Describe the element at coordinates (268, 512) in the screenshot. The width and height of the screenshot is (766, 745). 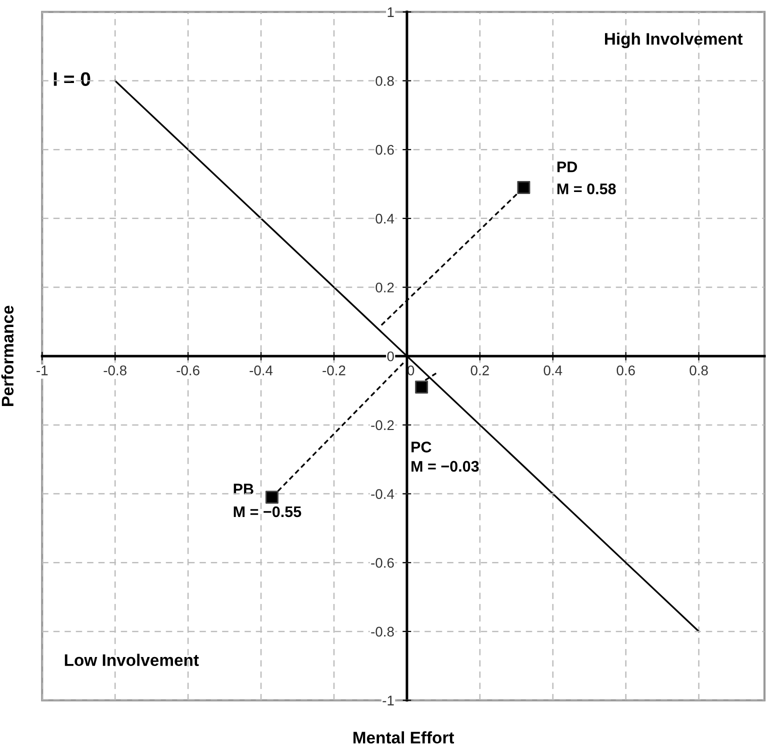
I see `annotation: M = −0.55` at that location.